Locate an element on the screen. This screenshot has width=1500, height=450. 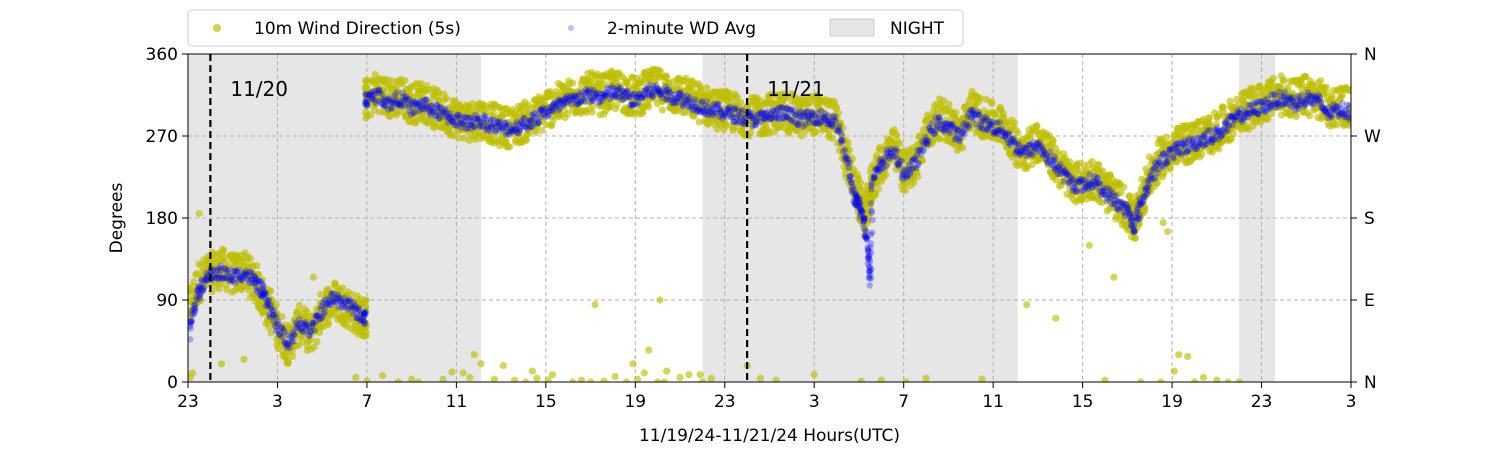
x-tick-label: 19 is located at coordinates (635, 402).